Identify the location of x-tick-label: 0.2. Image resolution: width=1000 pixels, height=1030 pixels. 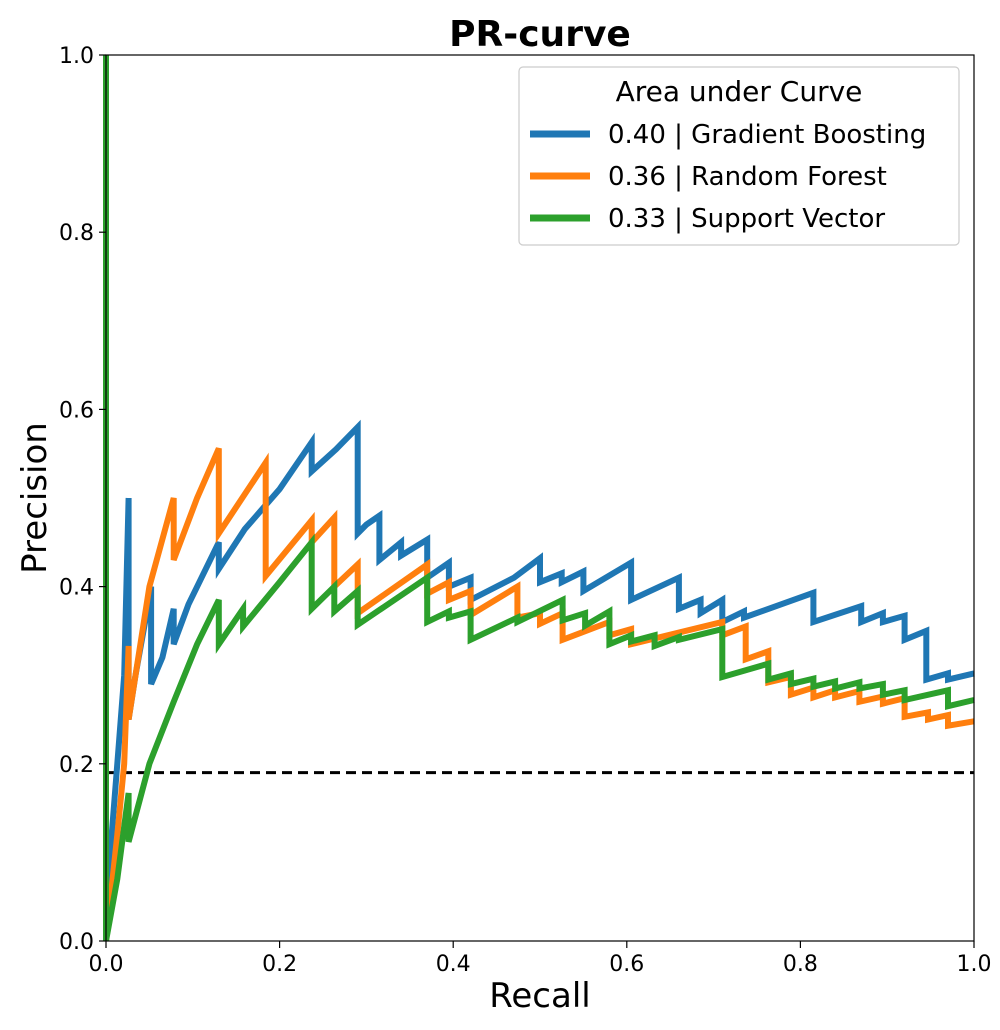
(279, 964).